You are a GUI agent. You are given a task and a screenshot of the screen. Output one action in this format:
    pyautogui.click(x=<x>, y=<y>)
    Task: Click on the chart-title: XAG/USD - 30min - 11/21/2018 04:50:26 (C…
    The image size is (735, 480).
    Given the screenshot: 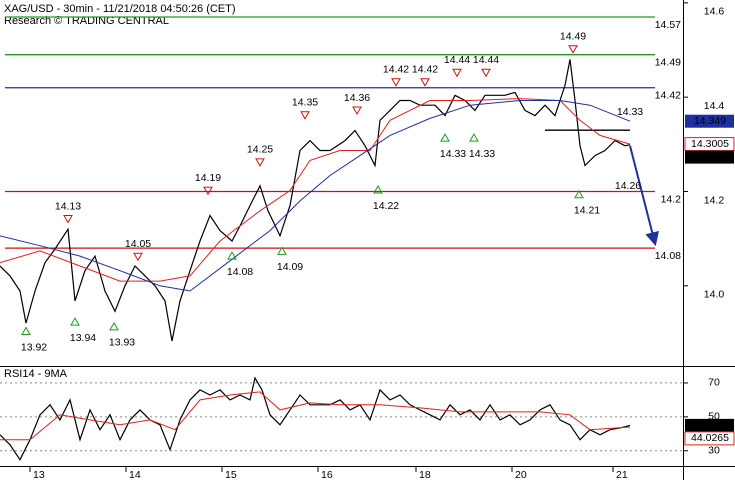 What is the action you would take?
    pyautogui.click(x=120, y=9)
    